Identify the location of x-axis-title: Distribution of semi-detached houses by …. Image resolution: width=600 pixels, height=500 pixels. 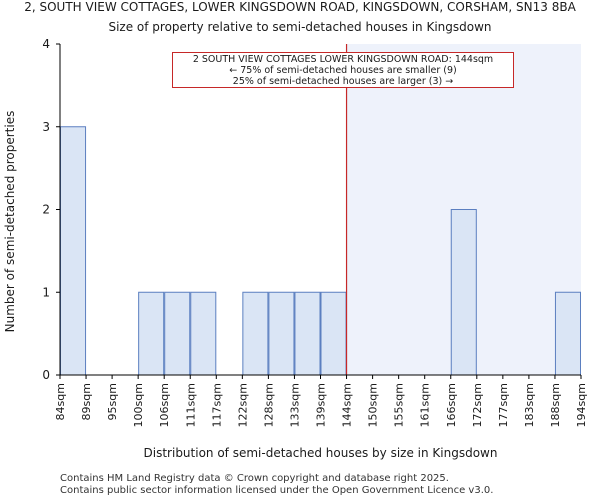
(321, 453).